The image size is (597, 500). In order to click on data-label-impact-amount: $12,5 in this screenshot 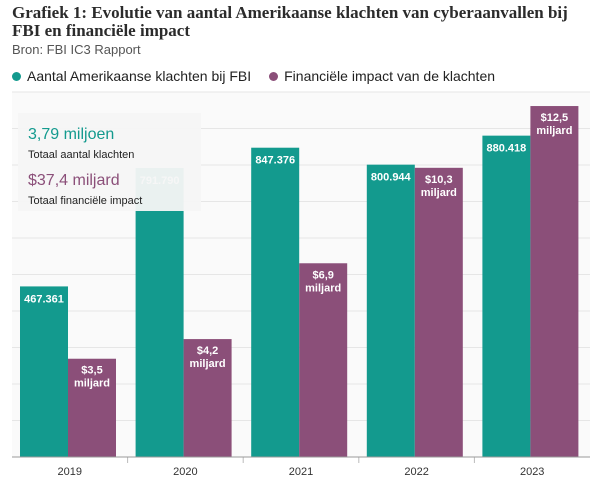, I will do `click(555, 118)`.